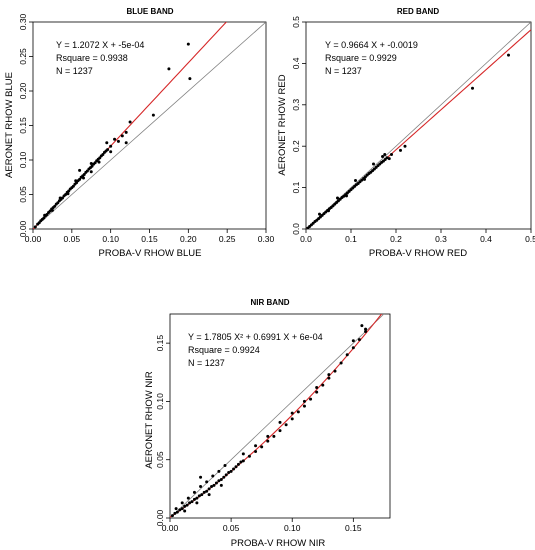 Image resolution: width=535 pixels, height=550 pixels. What do you see at coordinates (255, 337) in the screenshot?
I see `stat-equation: Y = 1.7805 X² + 0.6991 X + 6e-04` at bounding box center [255, 337].